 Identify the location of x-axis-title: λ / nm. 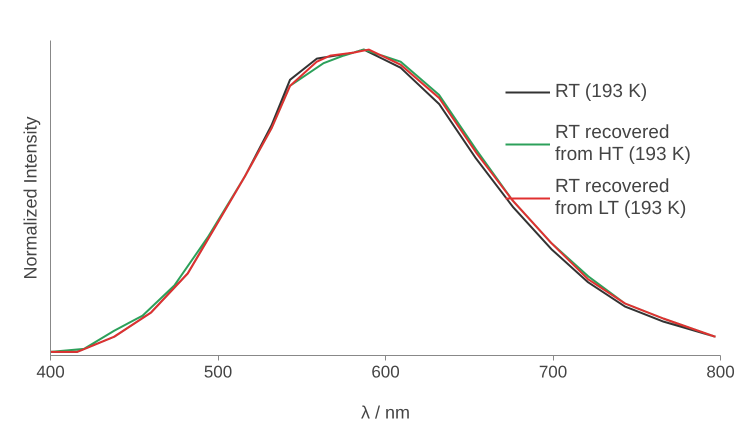
(385, 412).